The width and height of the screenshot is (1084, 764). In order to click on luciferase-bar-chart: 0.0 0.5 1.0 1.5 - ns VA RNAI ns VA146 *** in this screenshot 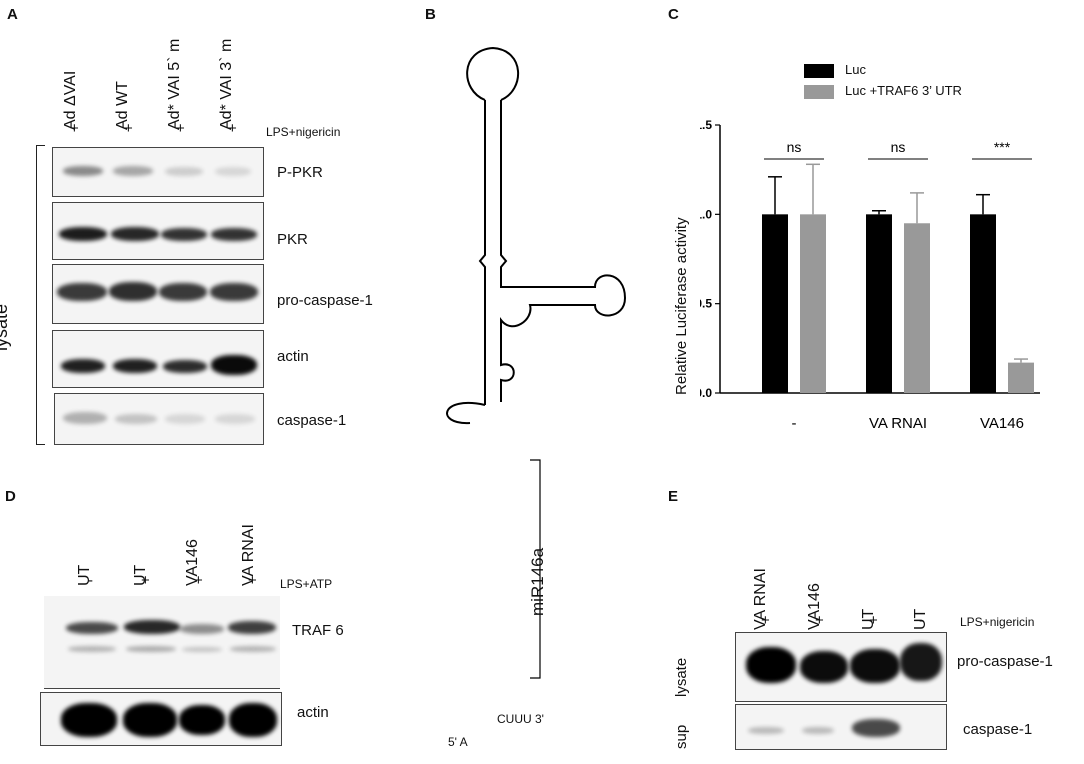, I will do `click(870, 275)`.